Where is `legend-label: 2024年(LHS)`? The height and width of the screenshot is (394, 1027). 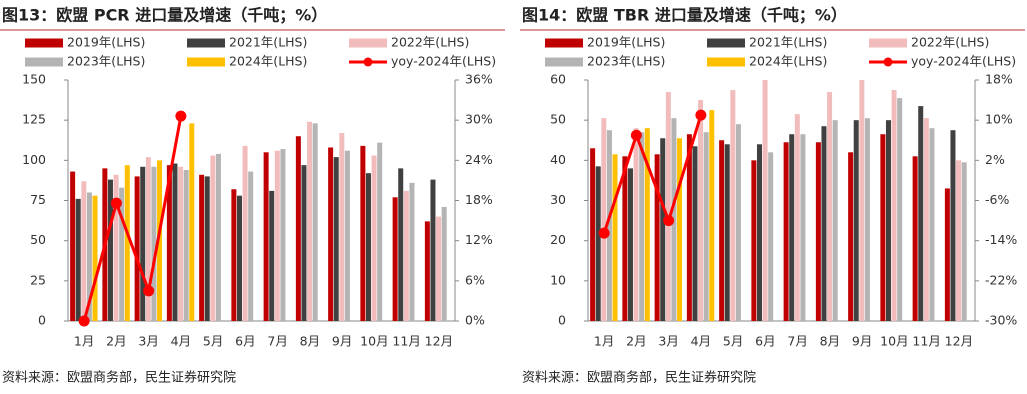 legend-label: 2024年(LHS) is located at coordinates (788, 61).